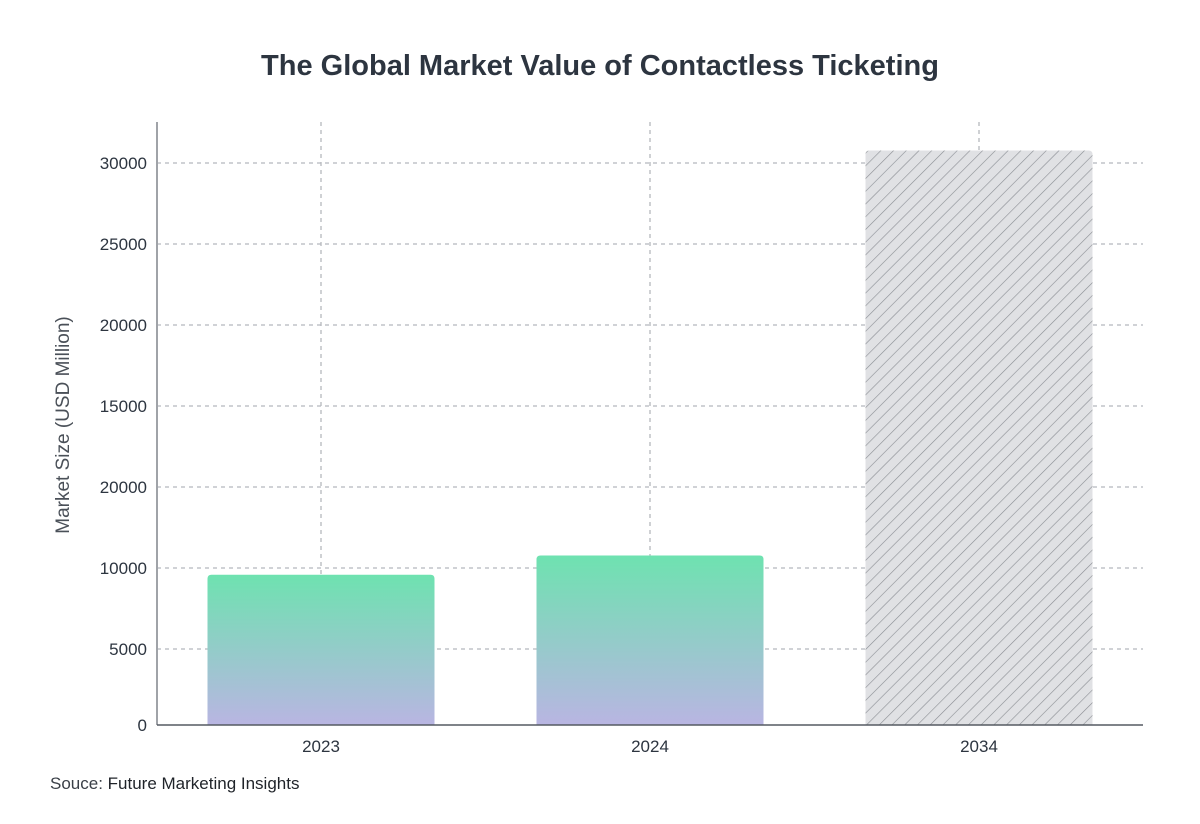 This screenshot has height=824, width=1200. What do you see at coordinates (79, 783) in the screenshot?
I see `source-prefix: Souce:` at bounding box center [79, 783].